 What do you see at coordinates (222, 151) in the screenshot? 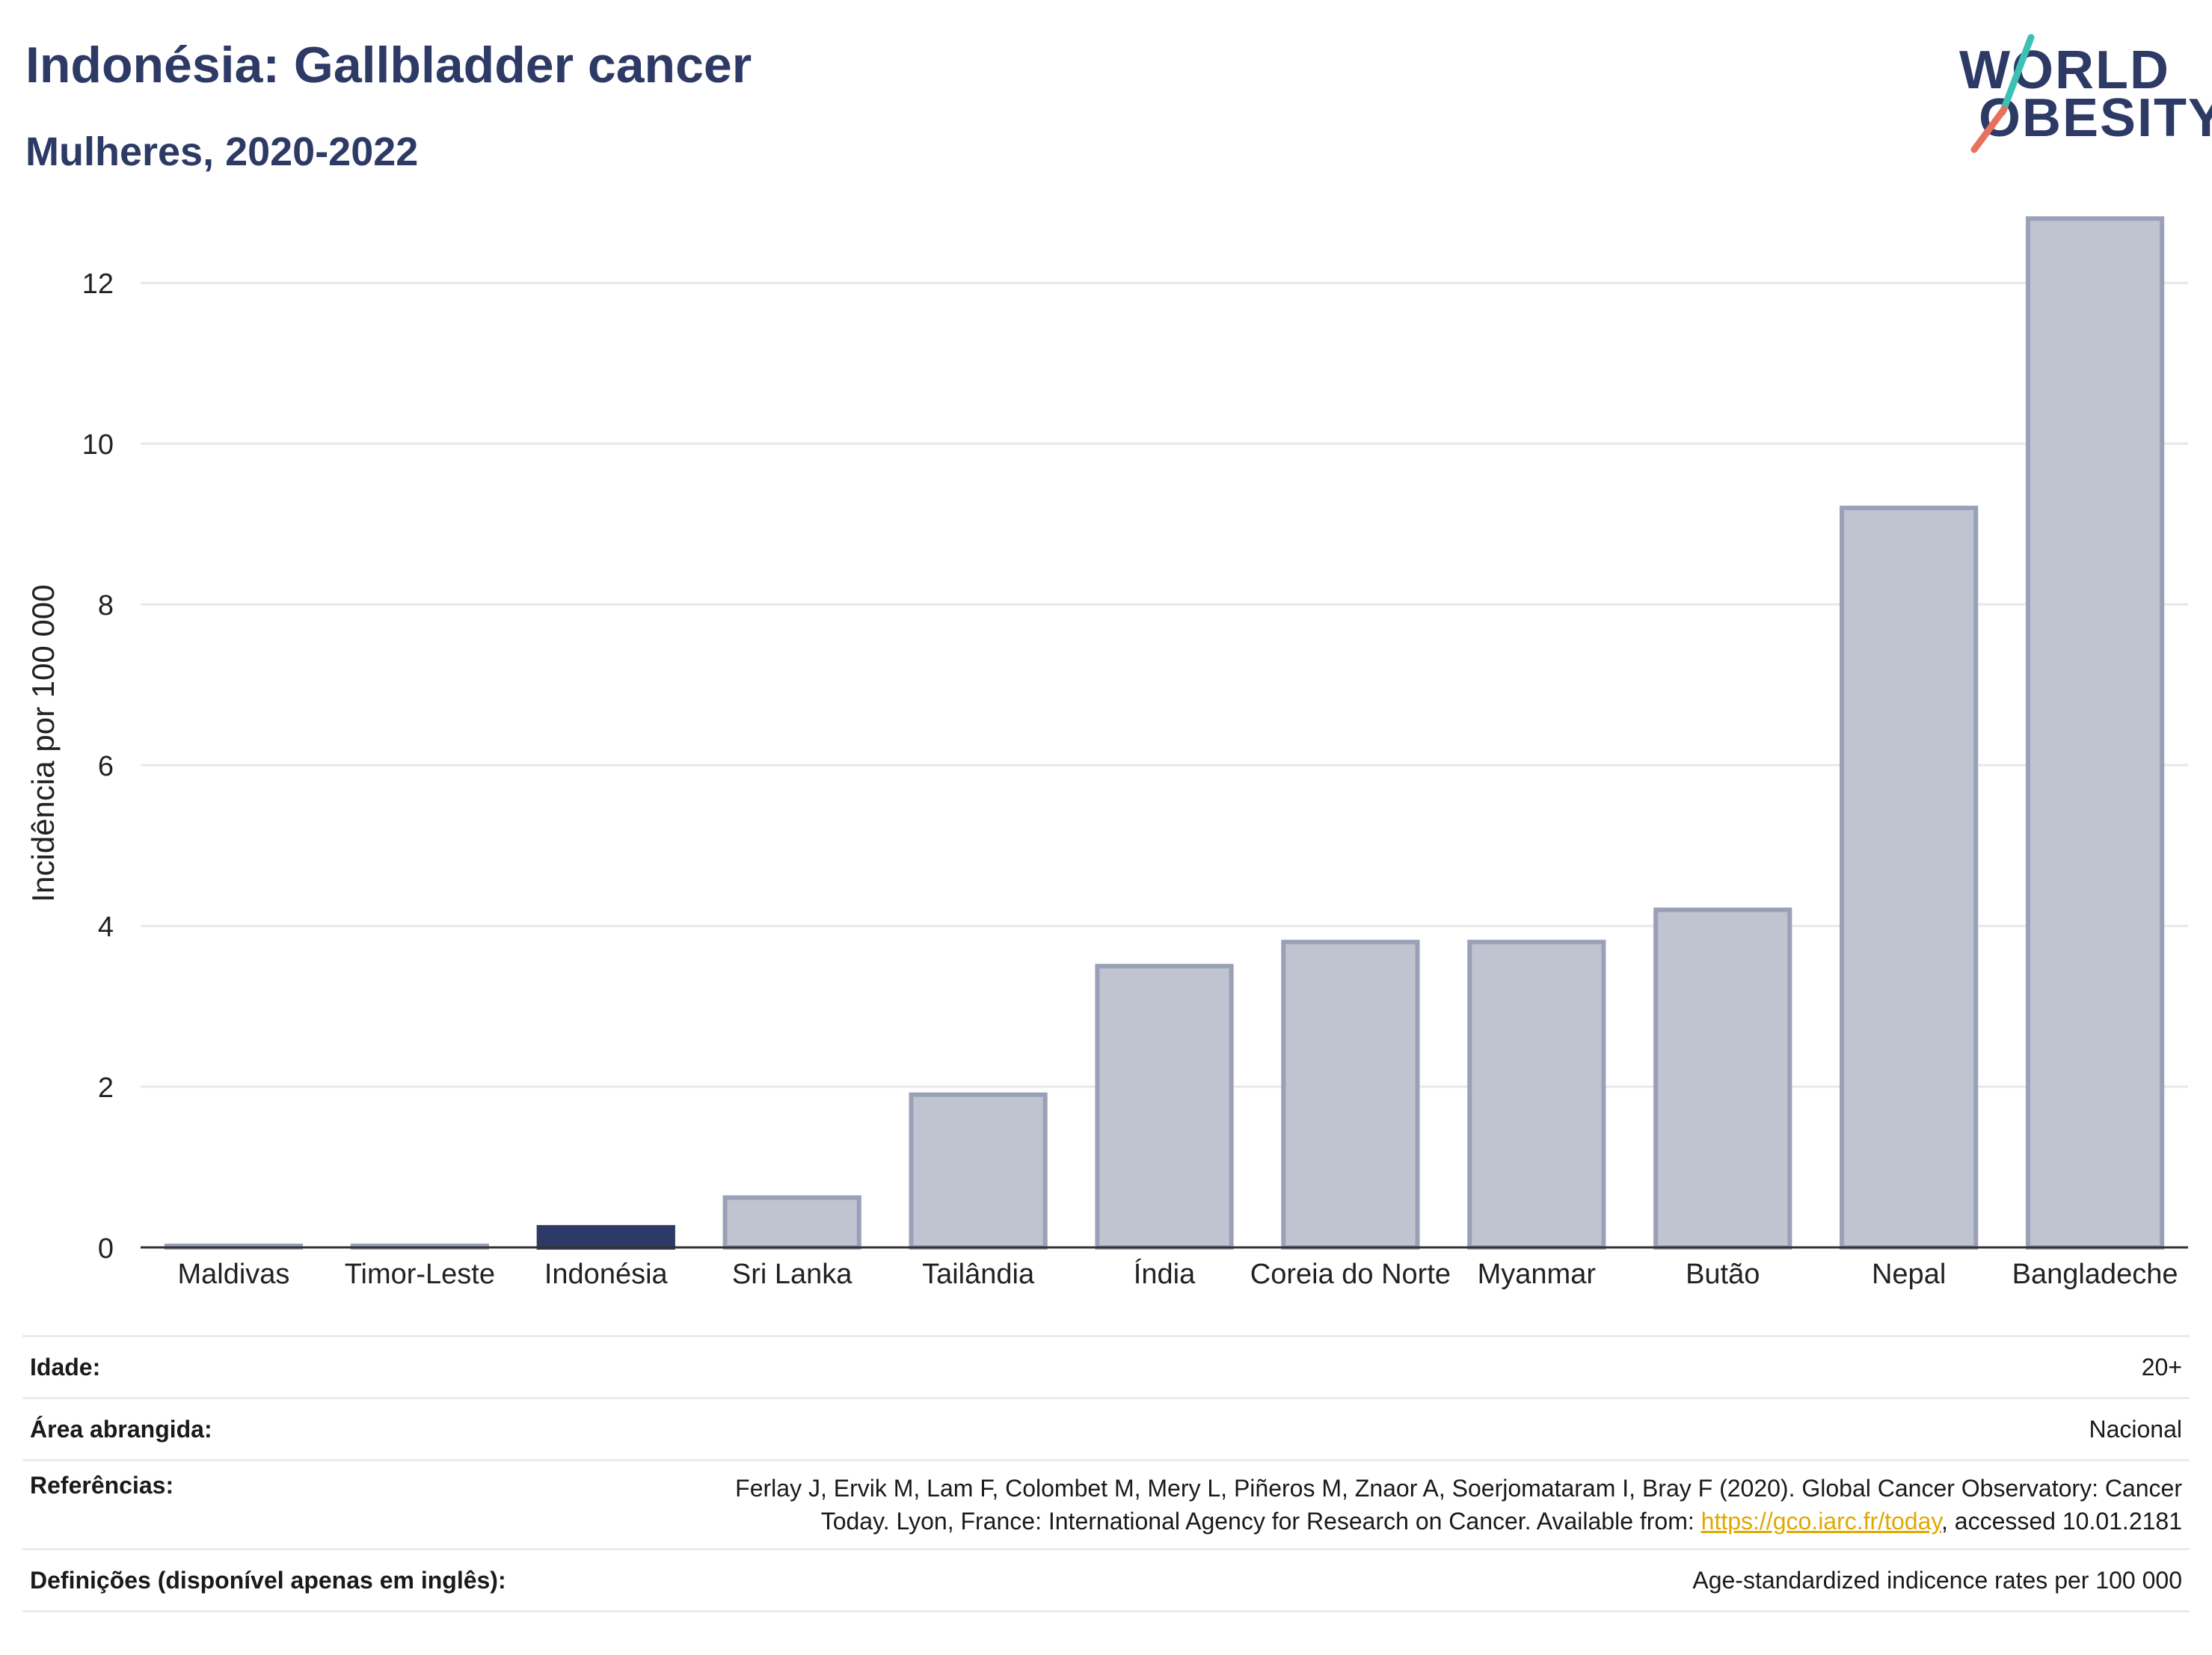
I see `chart-subtitle: Mulheres, 2020-2022` at bounding box center [222, 151].